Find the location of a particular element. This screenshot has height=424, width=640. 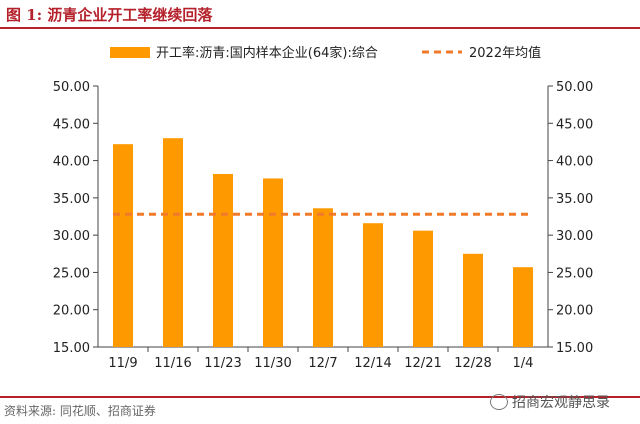

figure-title: 图 1: 沥青企业开工率继续回落 is located at coordinates (109, 15).